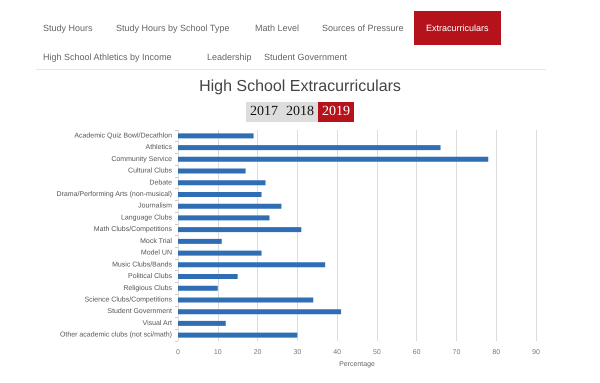 This screenshot has width=600, height=383. What do you see at coordinates (107, 57) in the screenshot?
I see `text: High School Athletics by Income` at bounding box center [107, 57].